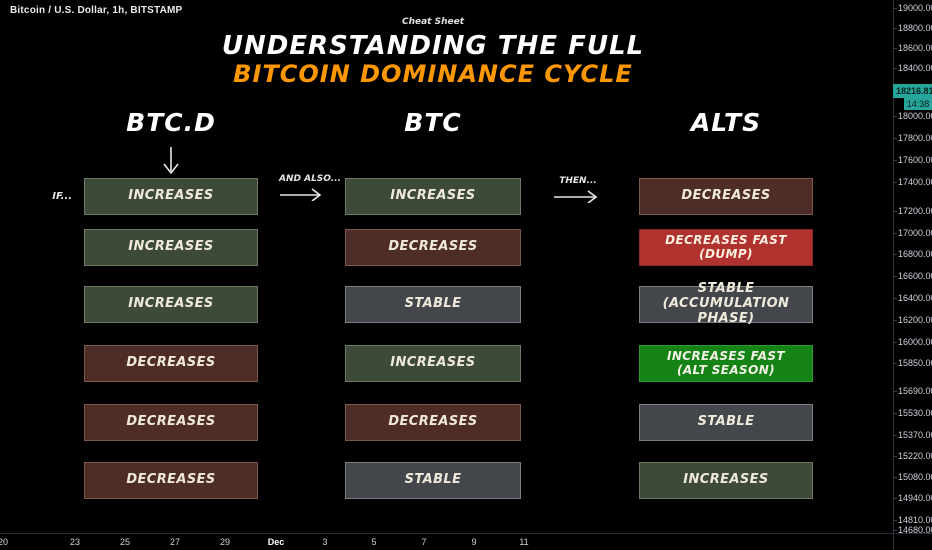  I want to click on price-axis-divider, so click(893, 275).